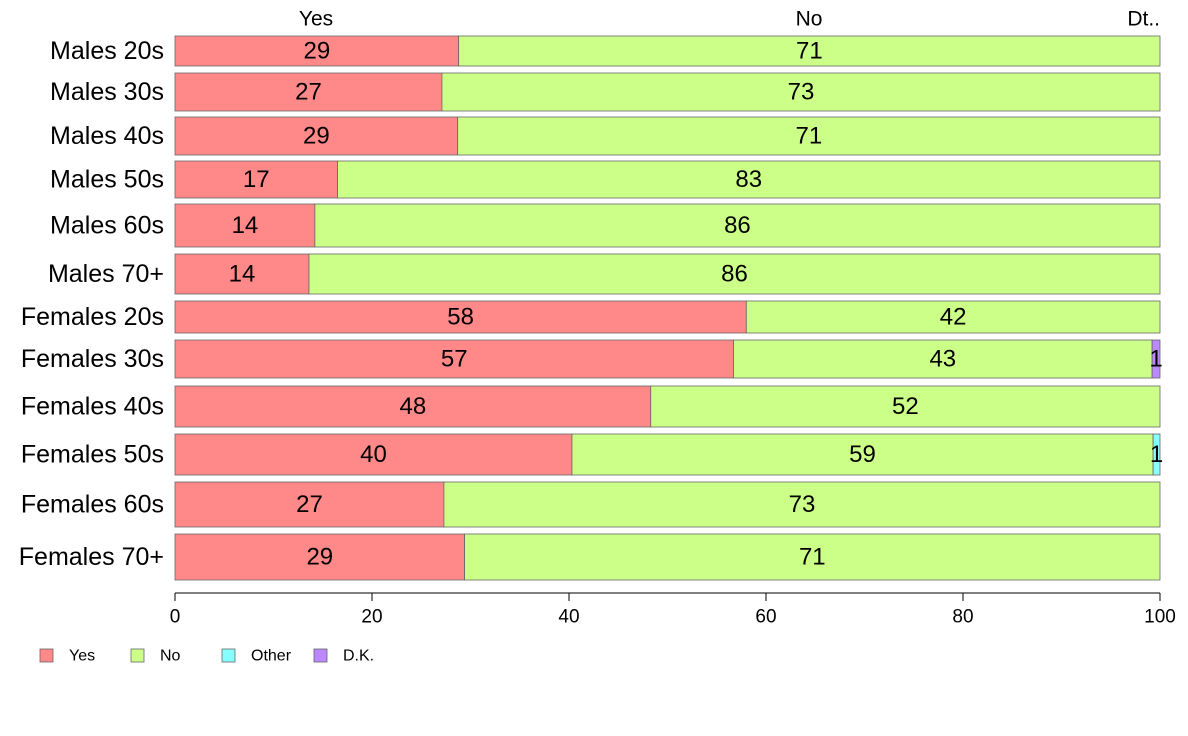  What do you see at coordinates (1143, 19) in the screenshot?
I see `column-header: Dt..` at bounding box center [1143, 19].